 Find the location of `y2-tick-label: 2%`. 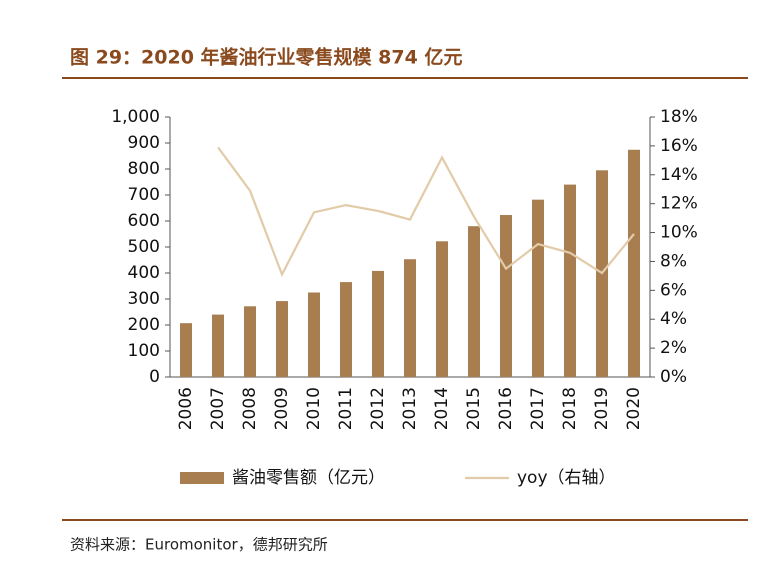

y2-tick-label: 2% is located at coordinates (673, 348).